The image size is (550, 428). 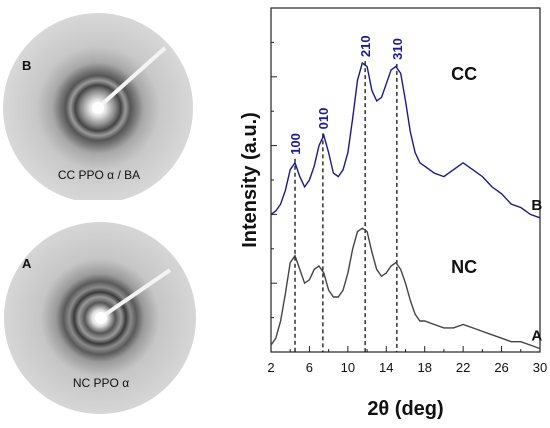 What do you see at coordinates (250, 180) in the screenshot?
I see `y-axis-label: Intensity (a.u.)` at bounding box center [250, 180].